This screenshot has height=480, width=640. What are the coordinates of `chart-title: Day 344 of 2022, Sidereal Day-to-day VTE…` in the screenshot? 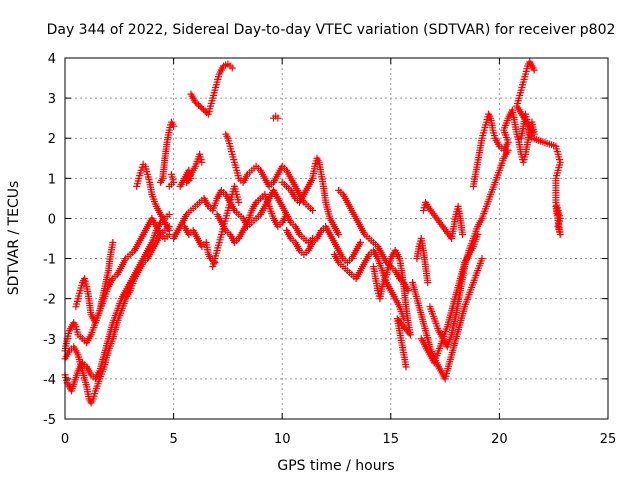 It's located at (331, 30).